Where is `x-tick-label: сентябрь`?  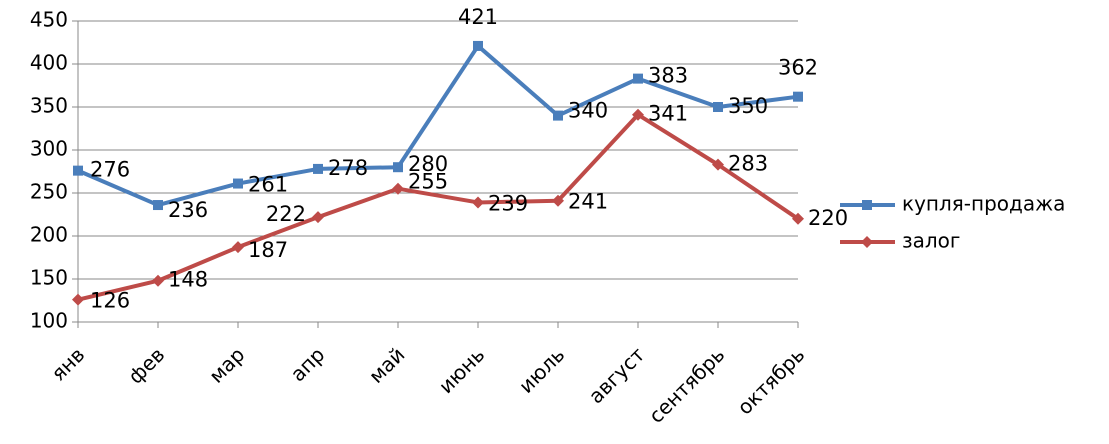
x-tick-label: сентябрь is located at coordinates (686, 384).